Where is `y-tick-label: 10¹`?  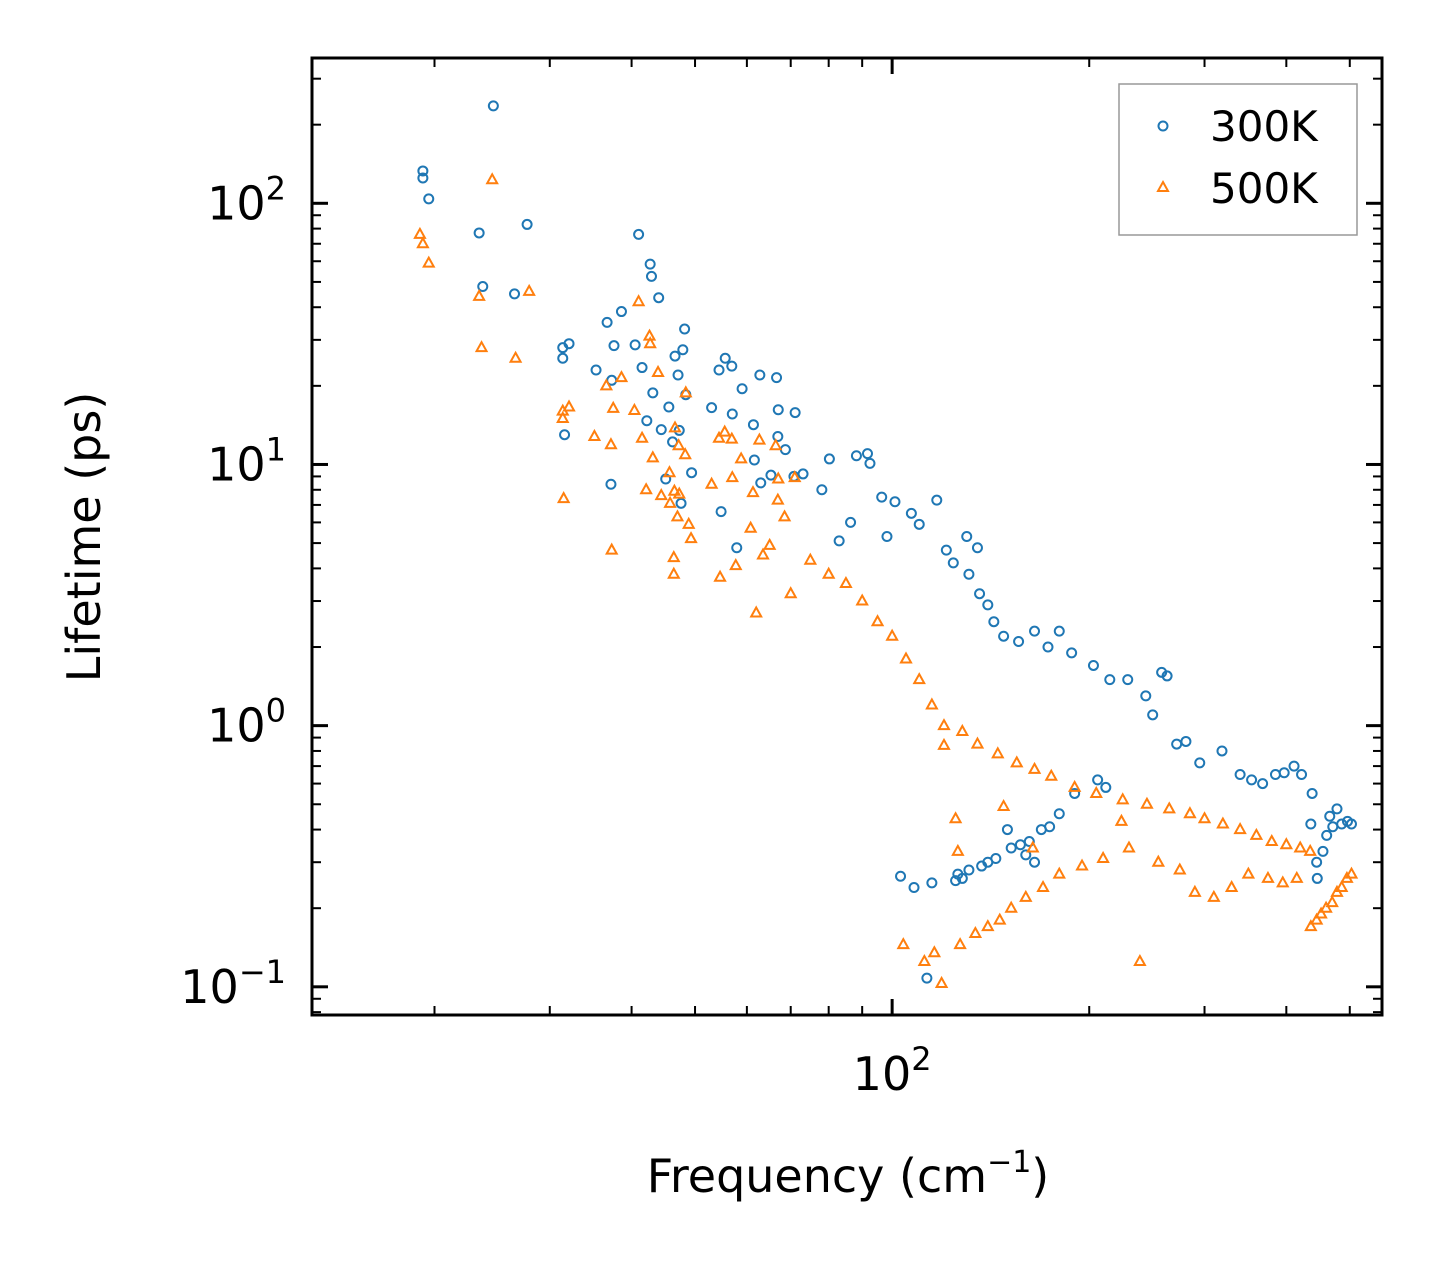
y-tick-label: 10¹ is located at coordinates (246, 460).